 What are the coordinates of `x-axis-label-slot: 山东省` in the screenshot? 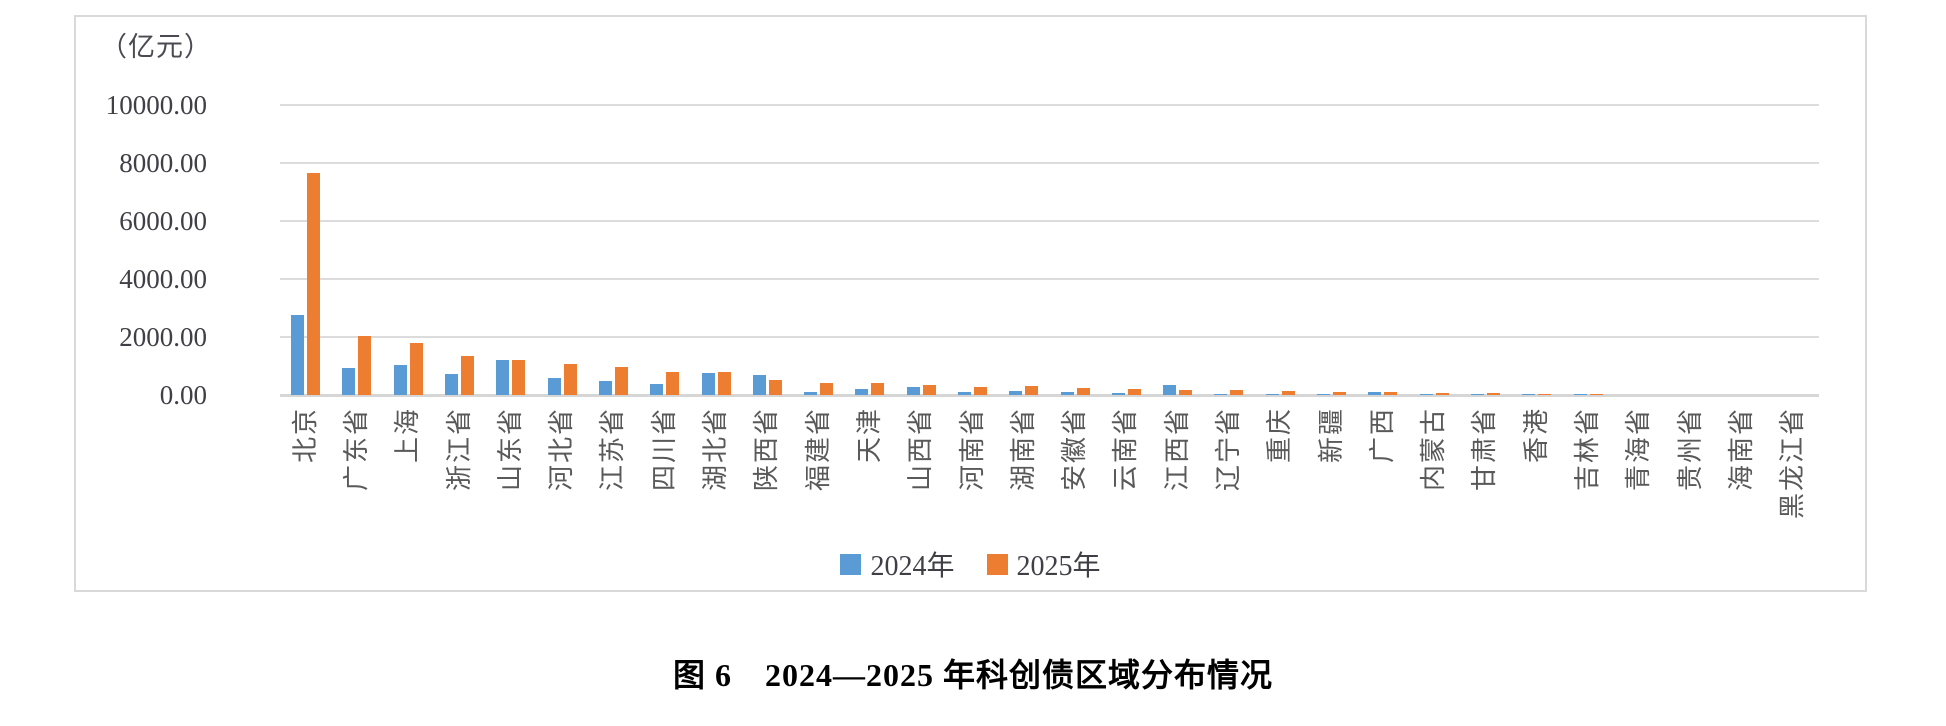 It's located at (510, 487).